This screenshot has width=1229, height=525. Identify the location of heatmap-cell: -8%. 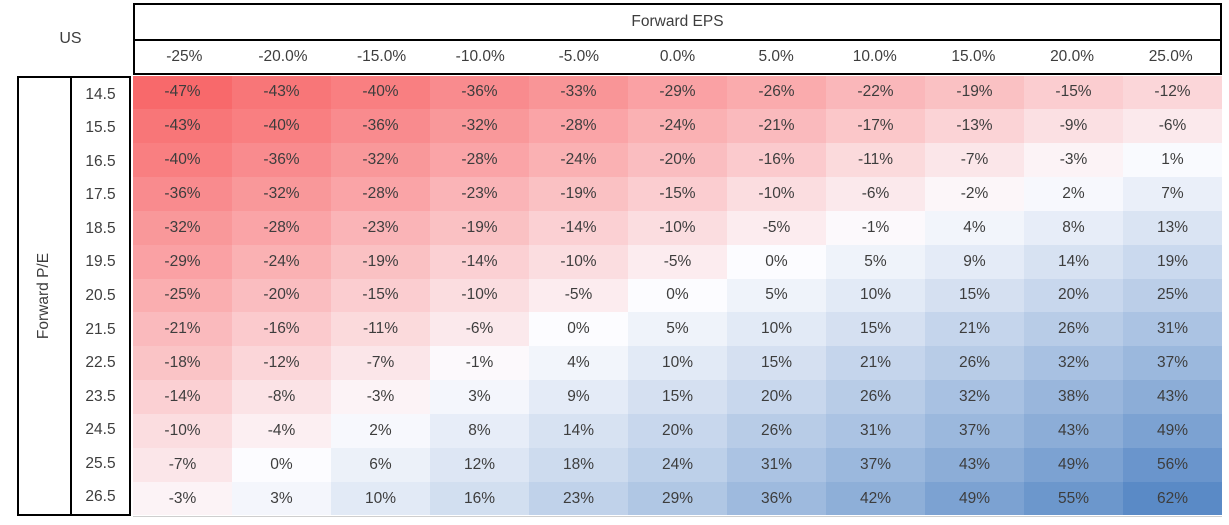
(281, 397).